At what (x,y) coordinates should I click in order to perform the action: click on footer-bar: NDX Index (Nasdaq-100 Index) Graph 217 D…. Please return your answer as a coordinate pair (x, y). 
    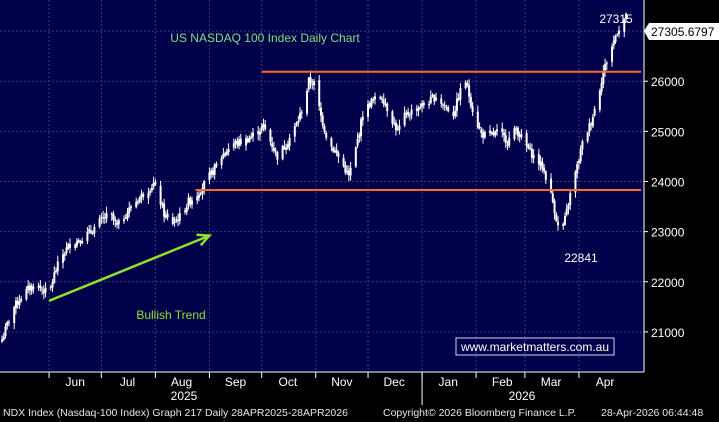
    Looking at the image, I should click on (359, 413).